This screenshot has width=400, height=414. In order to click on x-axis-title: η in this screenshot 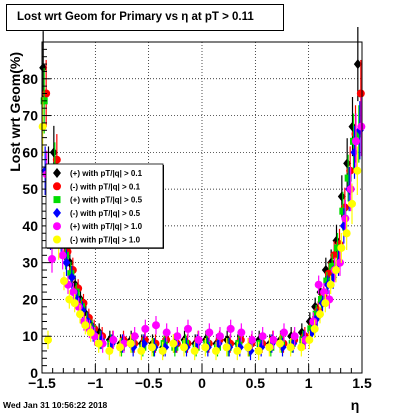, I will do `click(355, 405)`.